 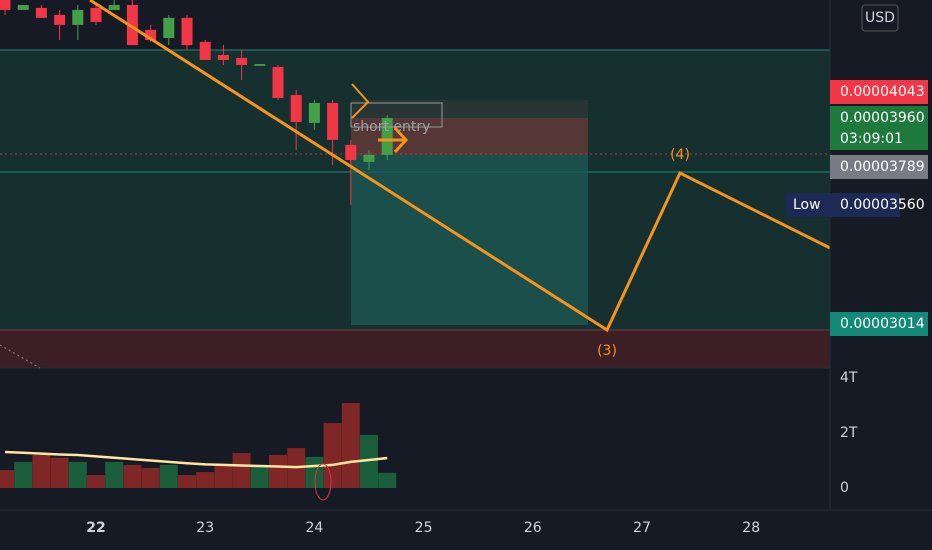 What do you see at coordinates (314, 528) in the screenshot?
I see `x-tick-label: 24` at bounding box center [314, 528].